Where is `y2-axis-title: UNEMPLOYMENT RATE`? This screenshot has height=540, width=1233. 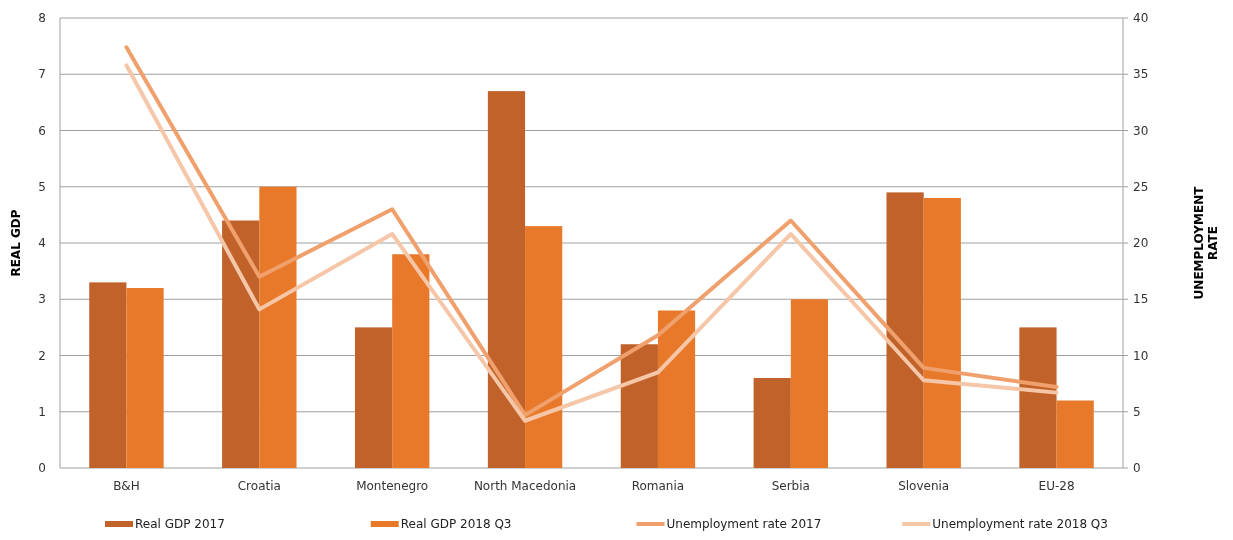
y2-axis-title: UNEMPLOYMENT RATE is located at coordinates (1206, 242).